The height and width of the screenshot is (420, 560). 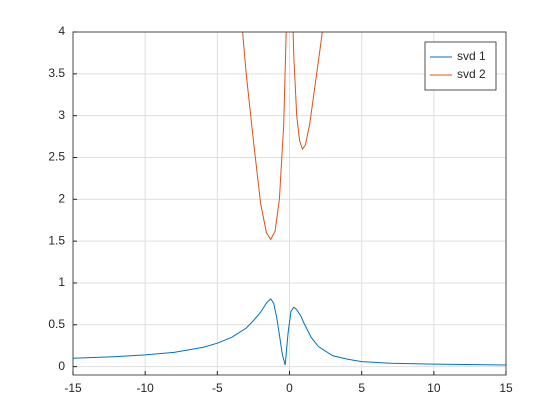 What do you see at coordinates (61, 366) in the screenshot?
I see `y-tick-label: 0` at bounding box center [61, 366].